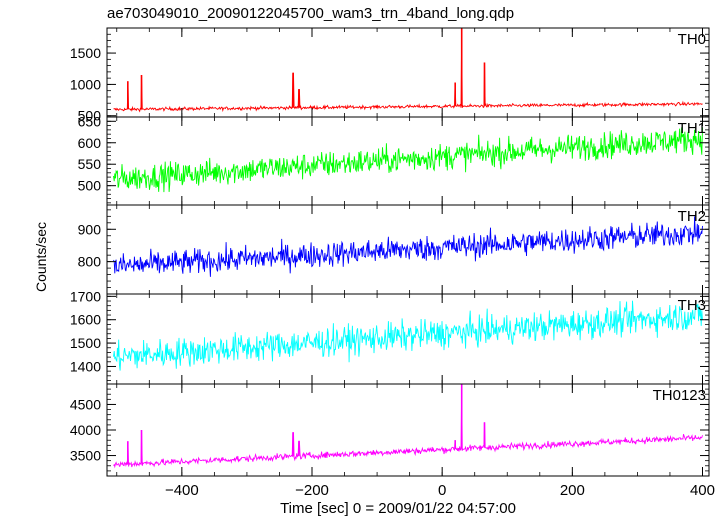 This screenshot has height=516, width=723. Describe the element at coordinates (408, 246) in the screenshot. I see `series-line-th2` at that location.